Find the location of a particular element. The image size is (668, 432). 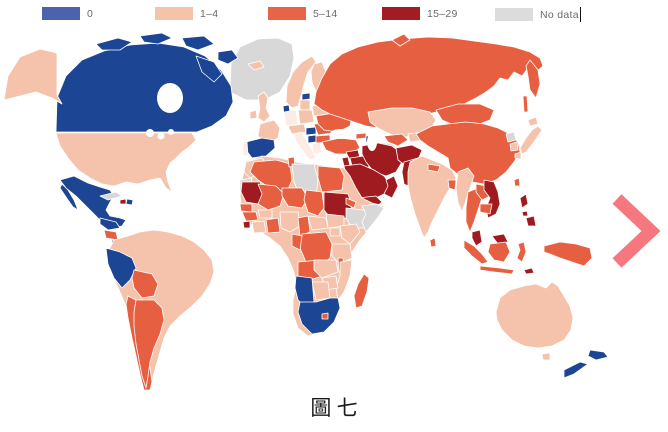

region-congo-gabon is located at coordinates (297, 242).